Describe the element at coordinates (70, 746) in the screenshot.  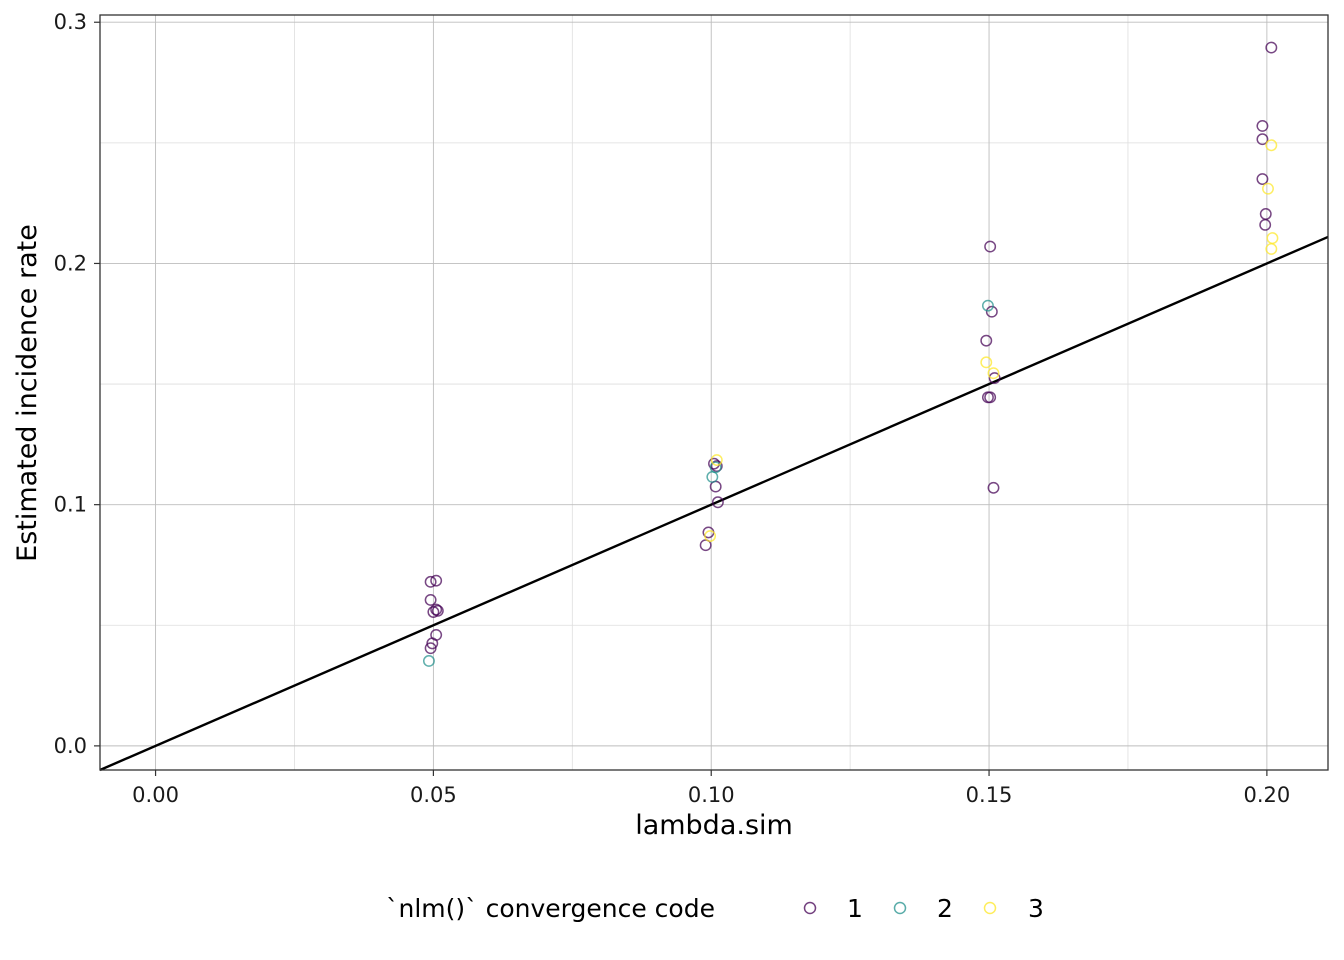
I see `y-tick-label: 0.0` at that location.